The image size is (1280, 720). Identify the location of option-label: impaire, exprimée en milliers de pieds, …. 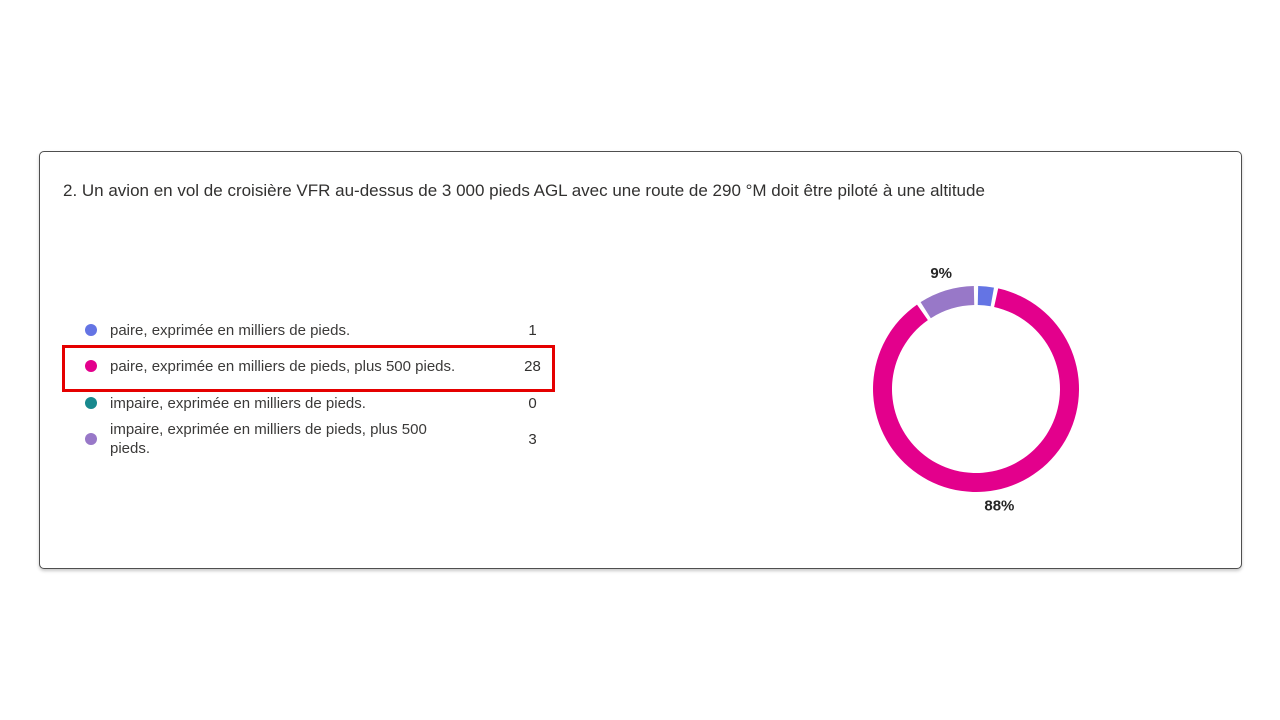
(268, 439).